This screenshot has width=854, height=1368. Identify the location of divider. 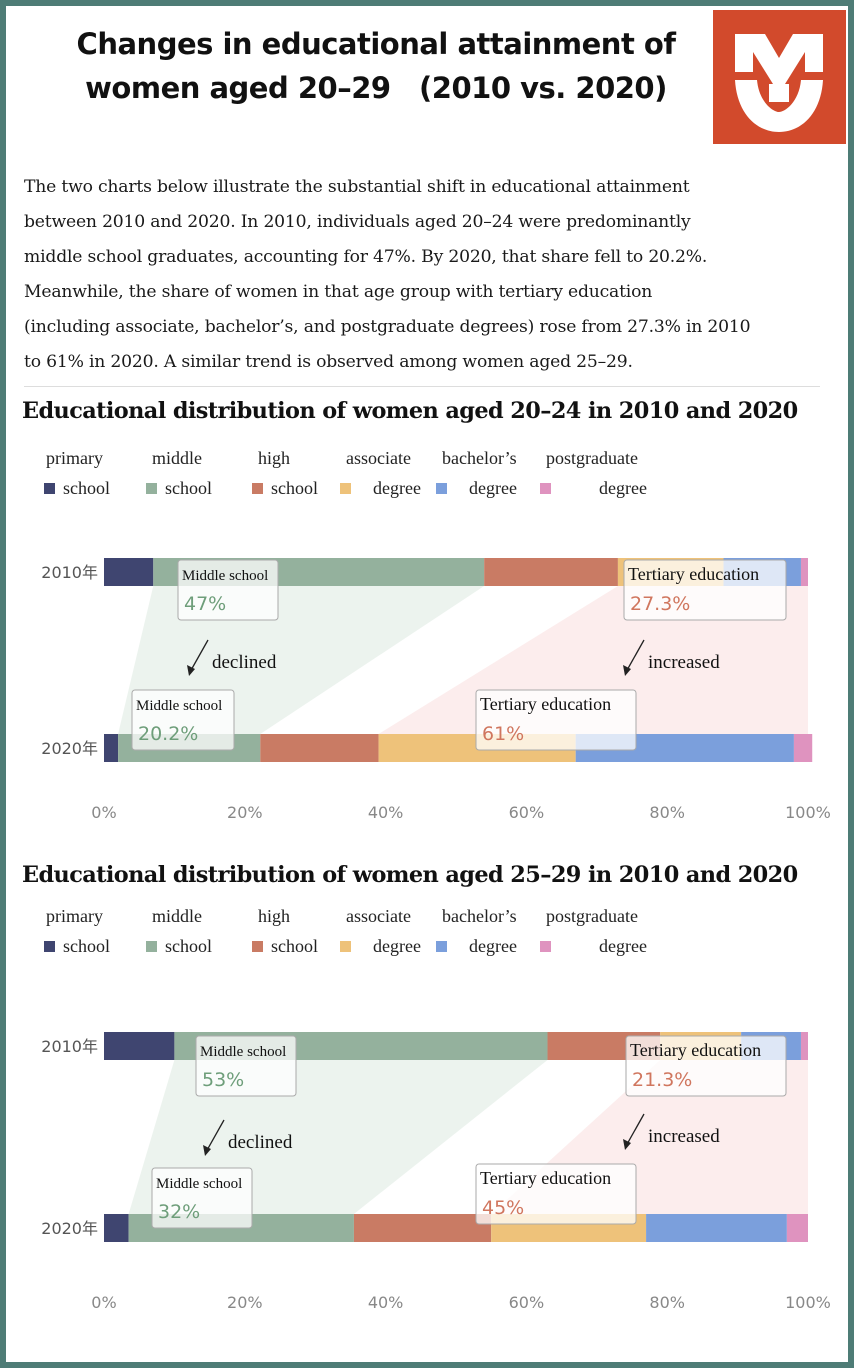
(422, 386).